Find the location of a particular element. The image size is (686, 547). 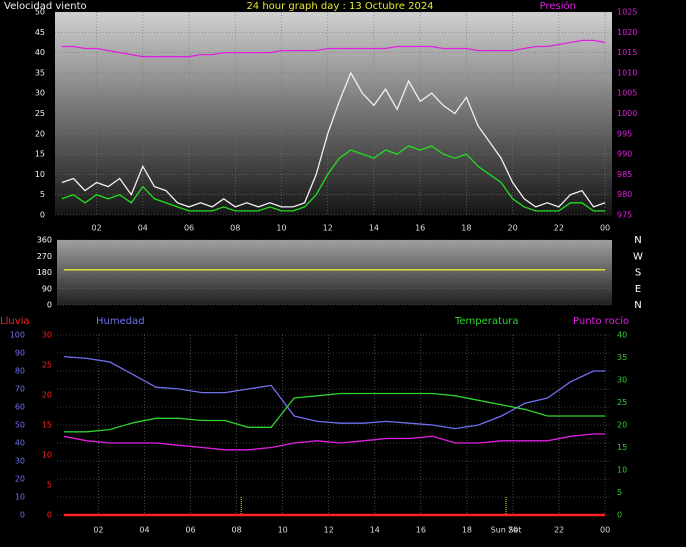

y2-tick-label: 1010 is located at coordinates (627, 72).